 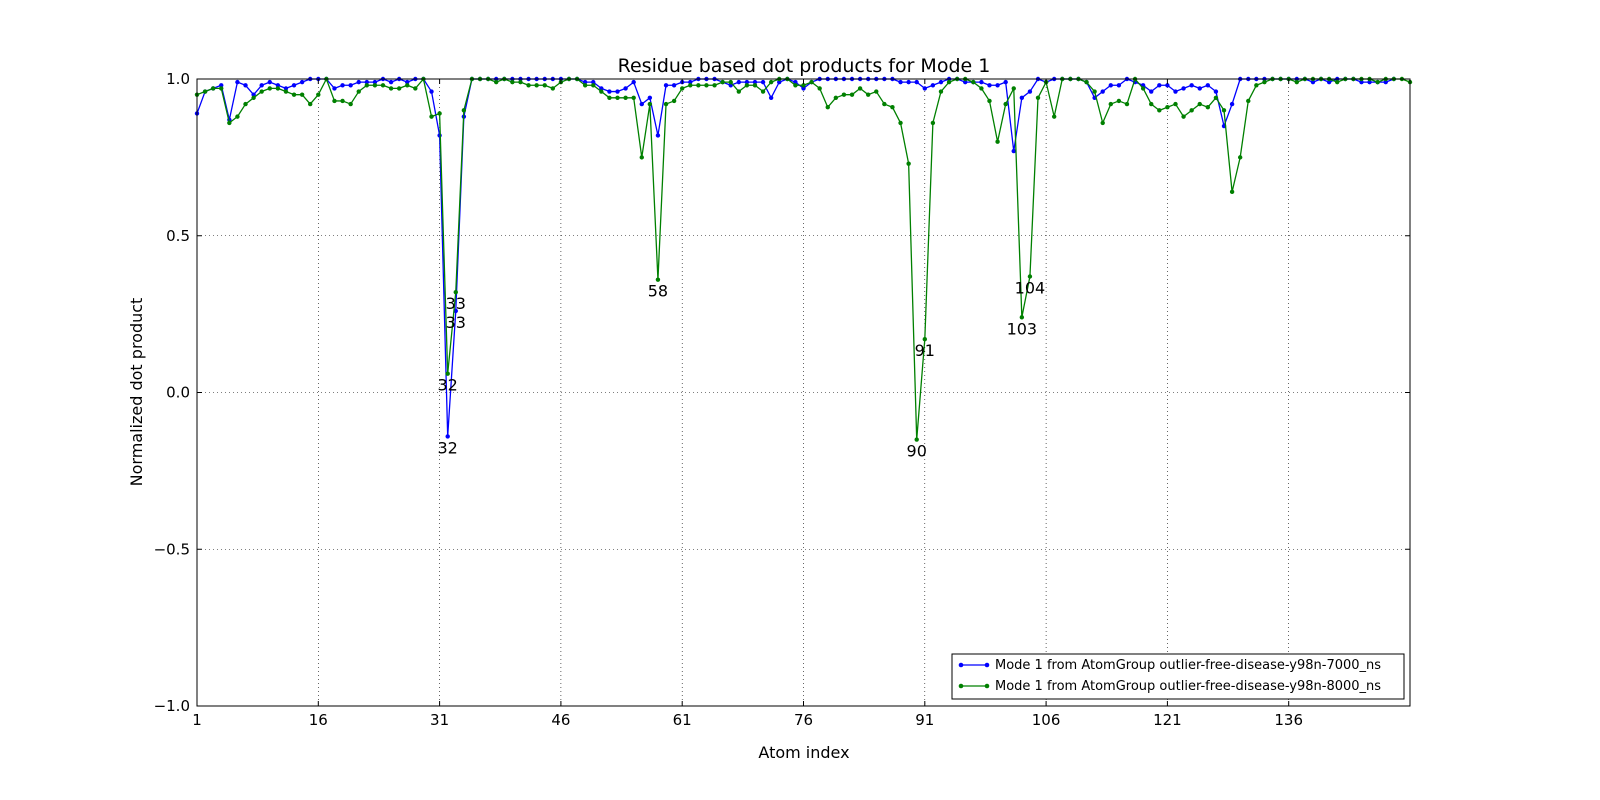 What do you see at coordinates (742, 370) in the screenshot?
I see `annotations: 32 33 32 33 58 90 91 103 104` at bounding box center [742, 370].